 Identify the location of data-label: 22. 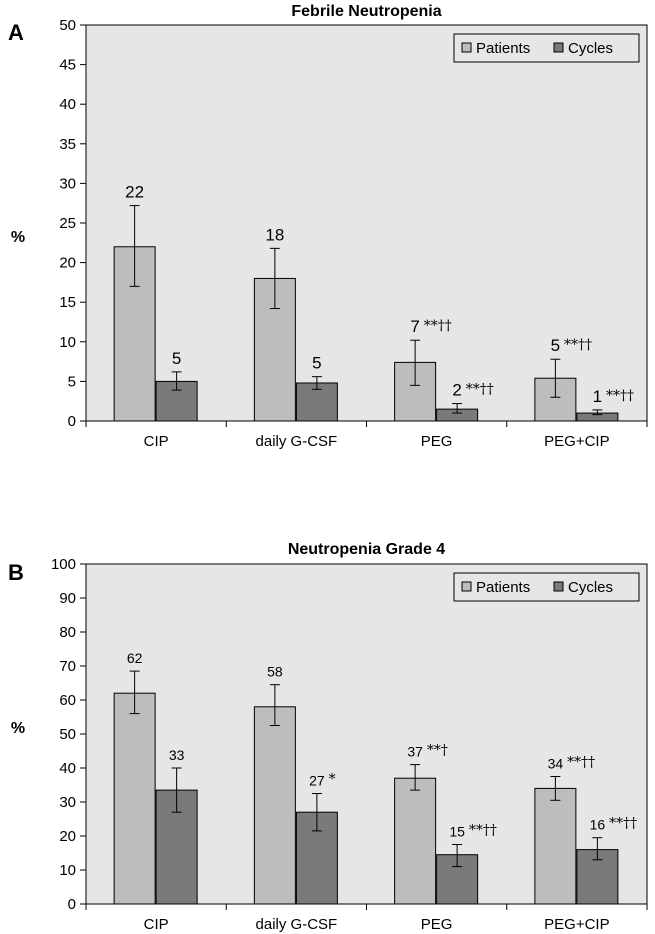
(134, 192).